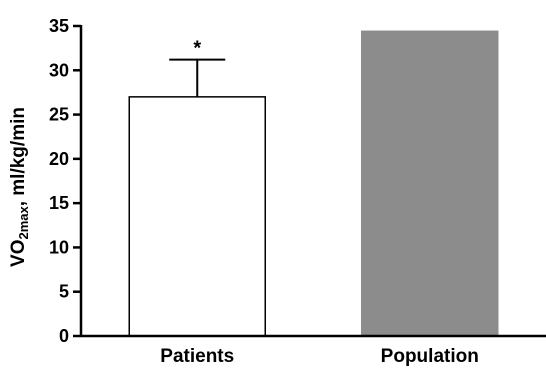  What do you see at coordinates (59, 159) in the screenshot?
I see `y-tick-label: 20` at bounding box center [59, 159].